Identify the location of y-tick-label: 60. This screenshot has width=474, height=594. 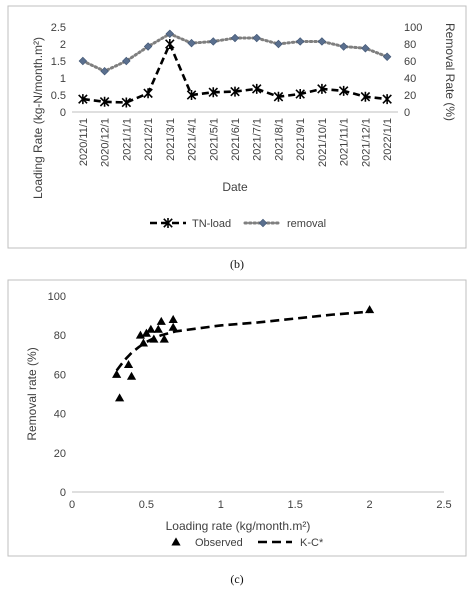
(60, 375).